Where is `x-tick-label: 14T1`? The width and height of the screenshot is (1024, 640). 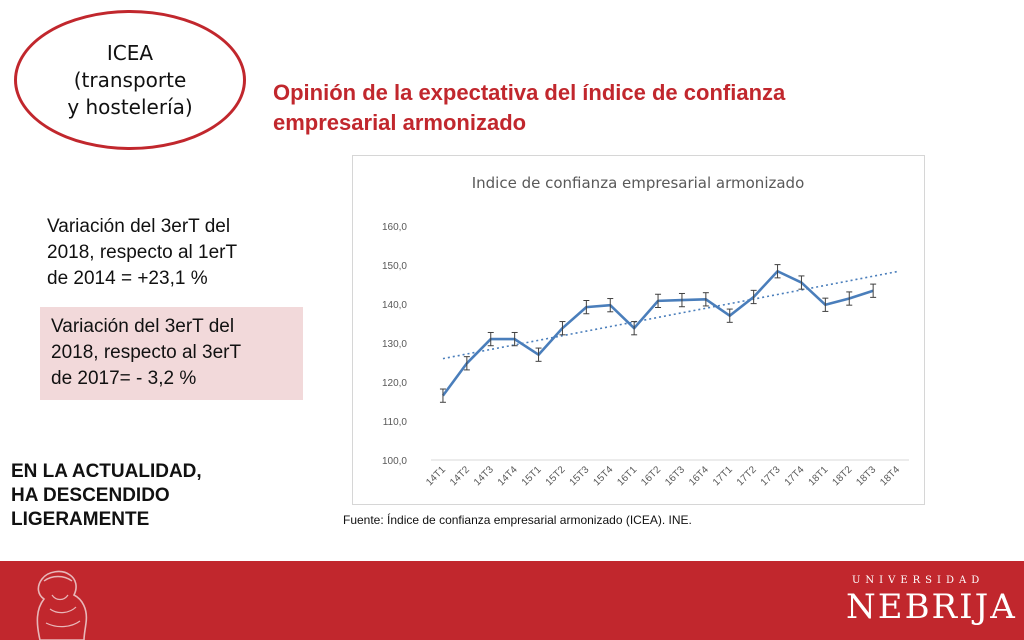 x-tick-label: 14T1 is located at coordinates (436, 476).